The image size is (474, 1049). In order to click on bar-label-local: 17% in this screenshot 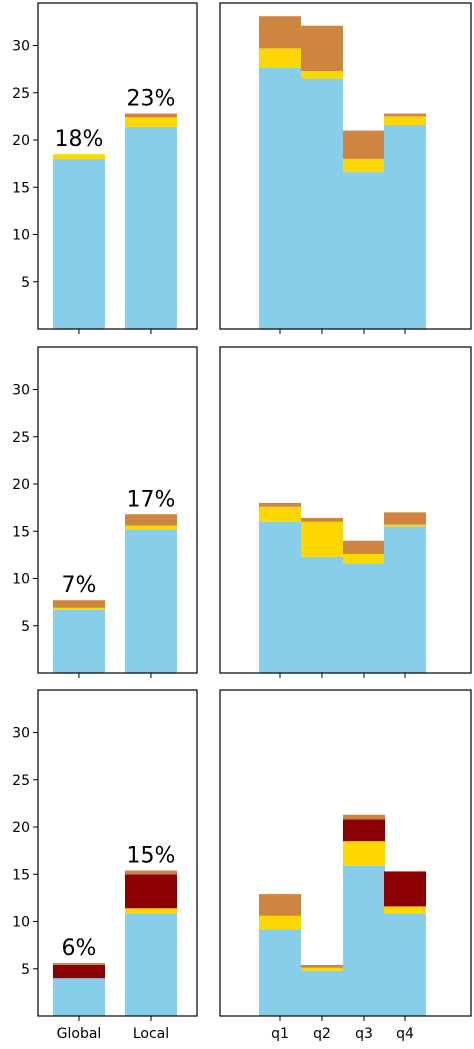, I will do `click(151, 499)`.